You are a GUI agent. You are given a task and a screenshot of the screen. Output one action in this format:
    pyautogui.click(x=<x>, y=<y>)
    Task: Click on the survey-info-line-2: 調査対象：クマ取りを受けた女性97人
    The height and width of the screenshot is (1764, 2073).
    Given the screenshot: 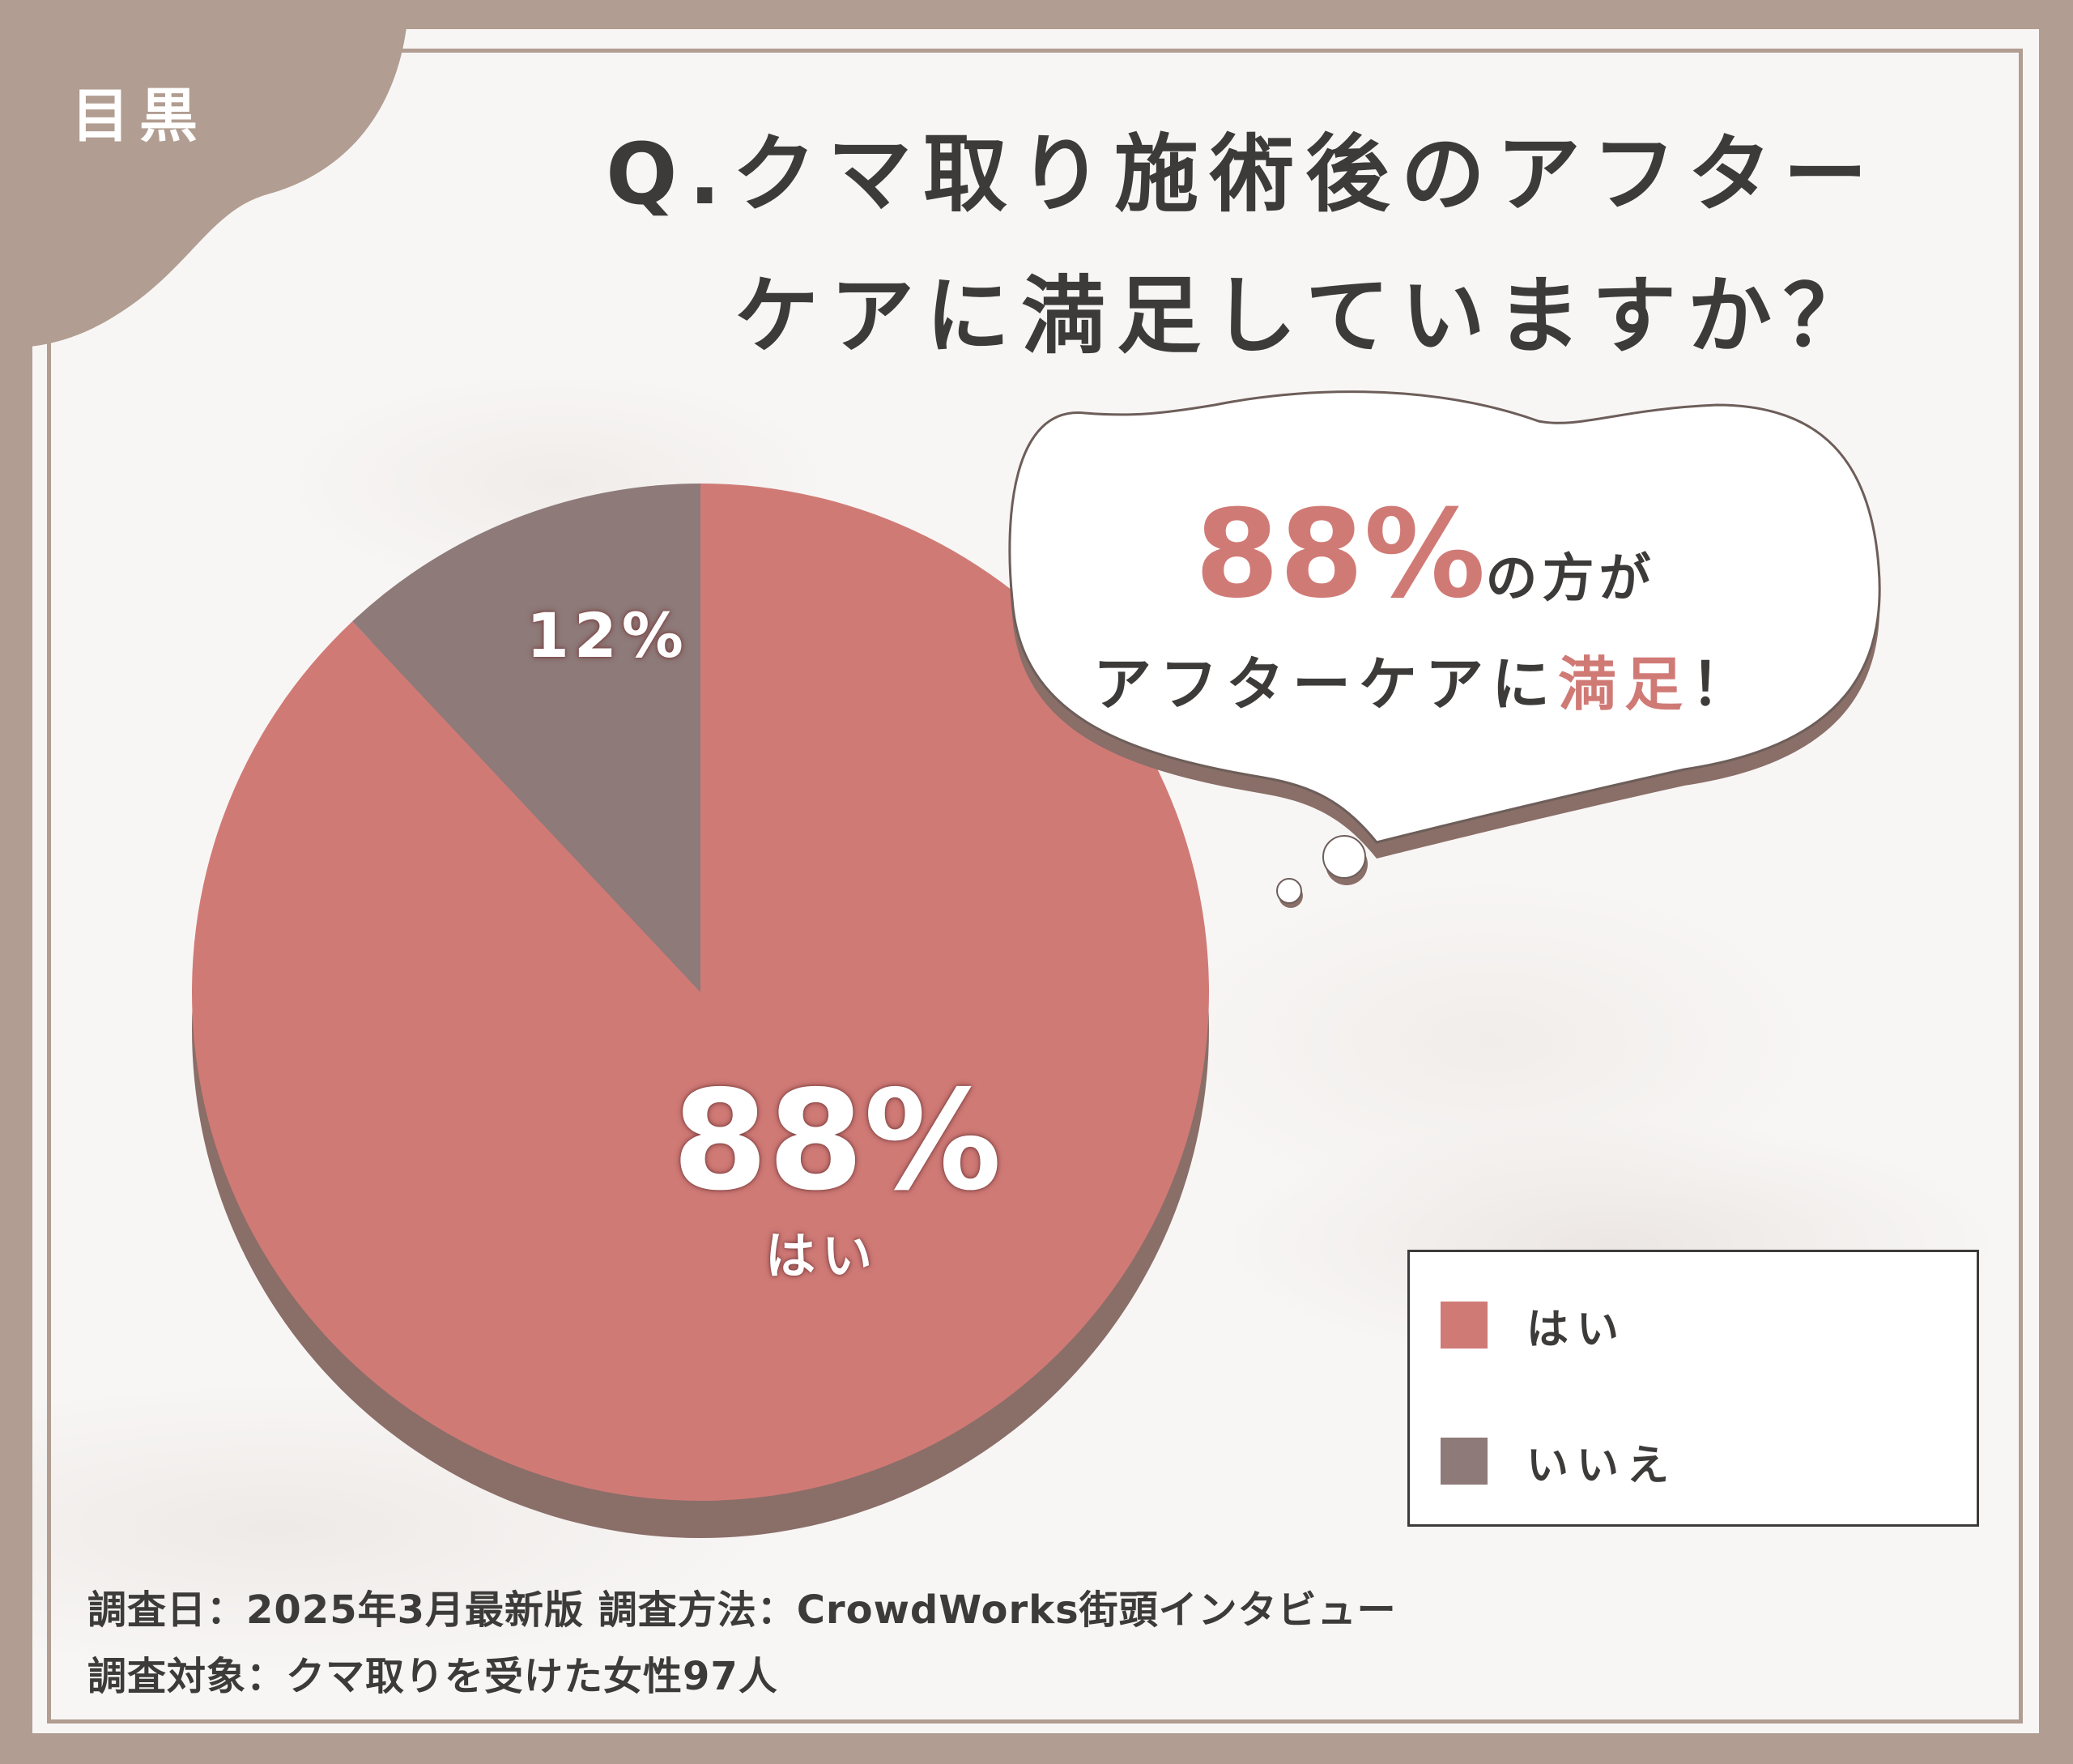 What is the action you would take?
    pyautogui.click(x=432, y=1676)
    